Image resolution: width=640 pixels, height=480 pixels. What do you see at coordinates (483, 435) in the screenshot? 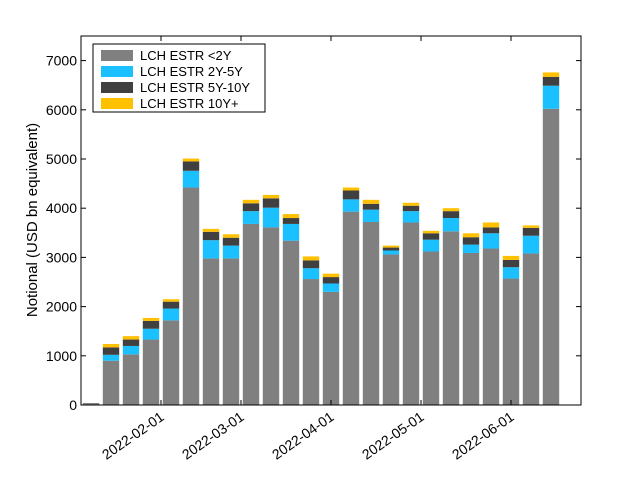
I see `x-tick-label: 2022-06-01` at bounding box center [483, 435].